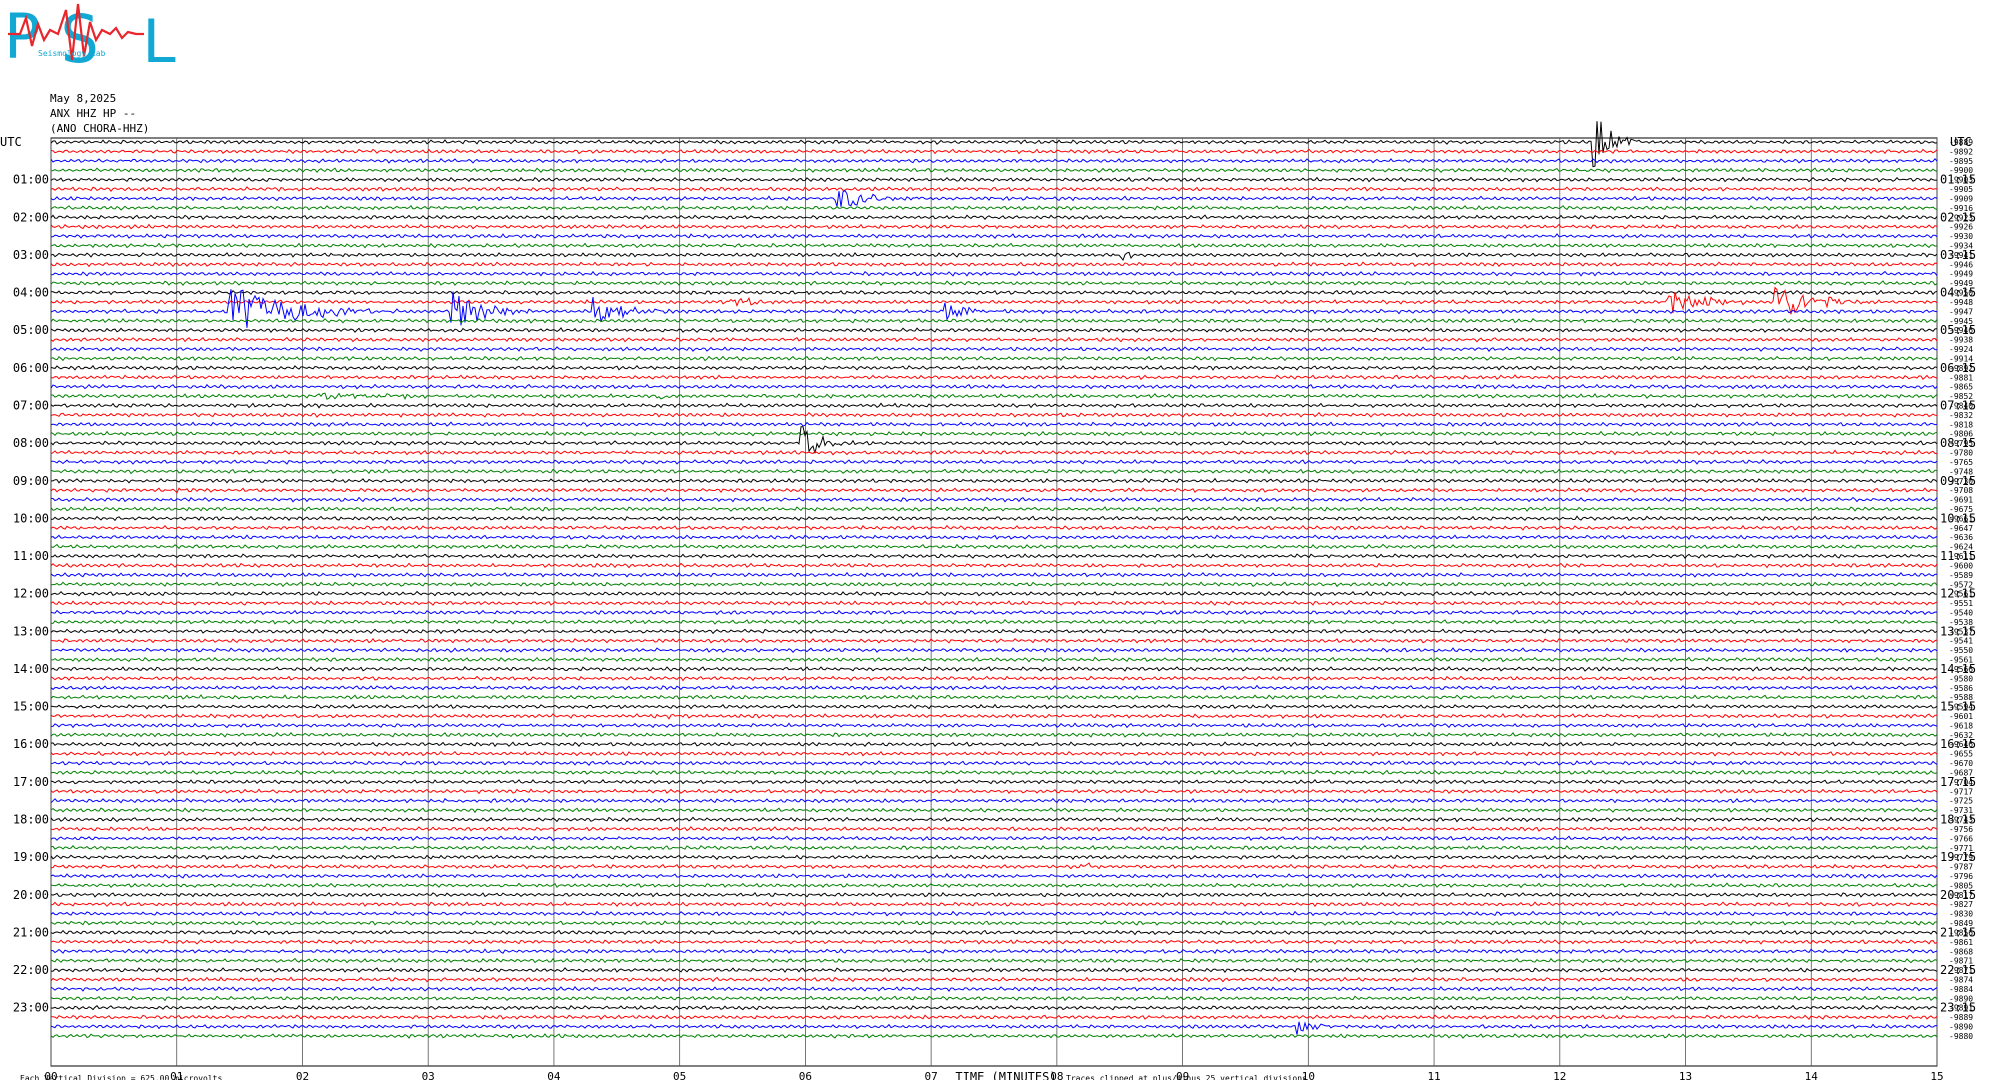  Describe the element at coordinates (1958, 556) in the screenshot. I see `right-hour-label: 11:15` at that location.